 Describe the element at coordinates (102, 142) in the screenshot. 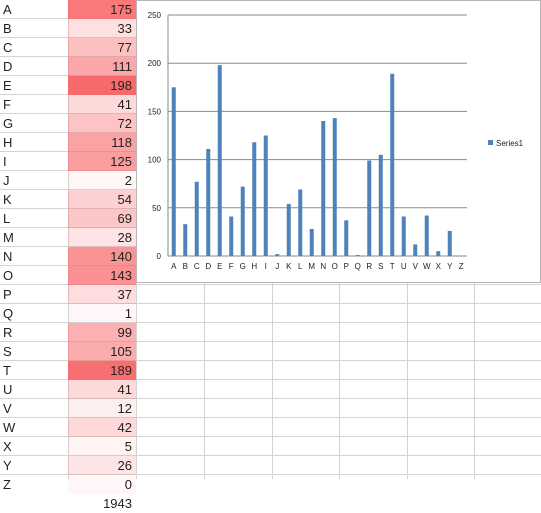

I see `row-value-cell: 118` at that location.